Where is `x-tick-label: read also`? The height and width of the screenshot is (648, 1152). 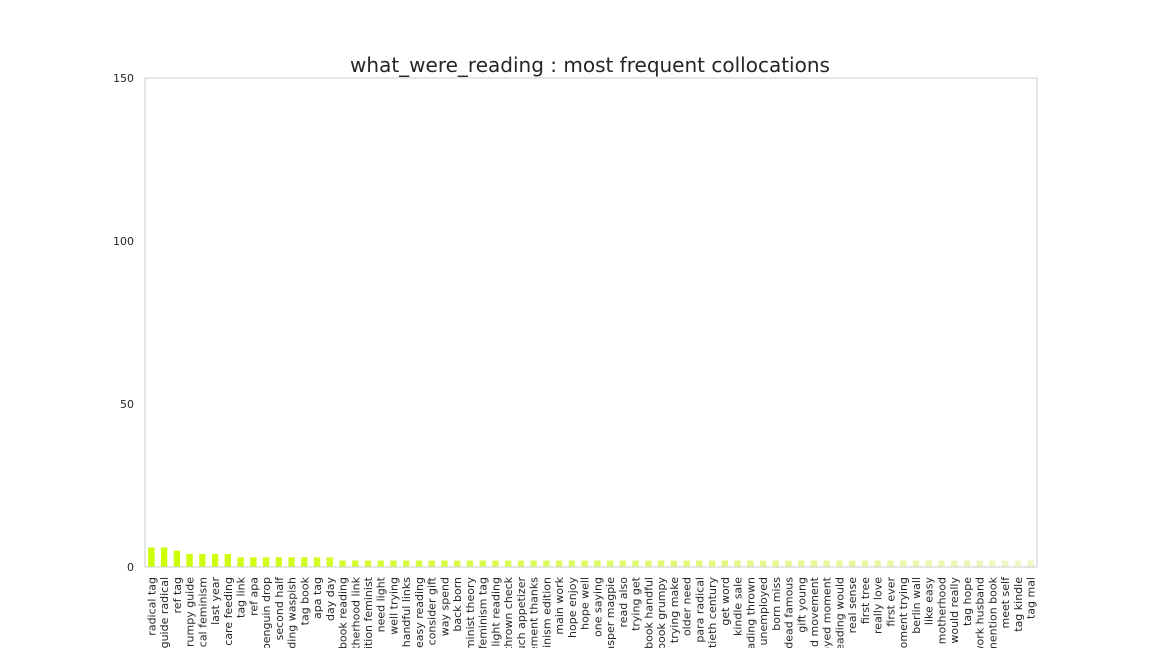
x-tick-label: read also is located at coordinates (623, 602).